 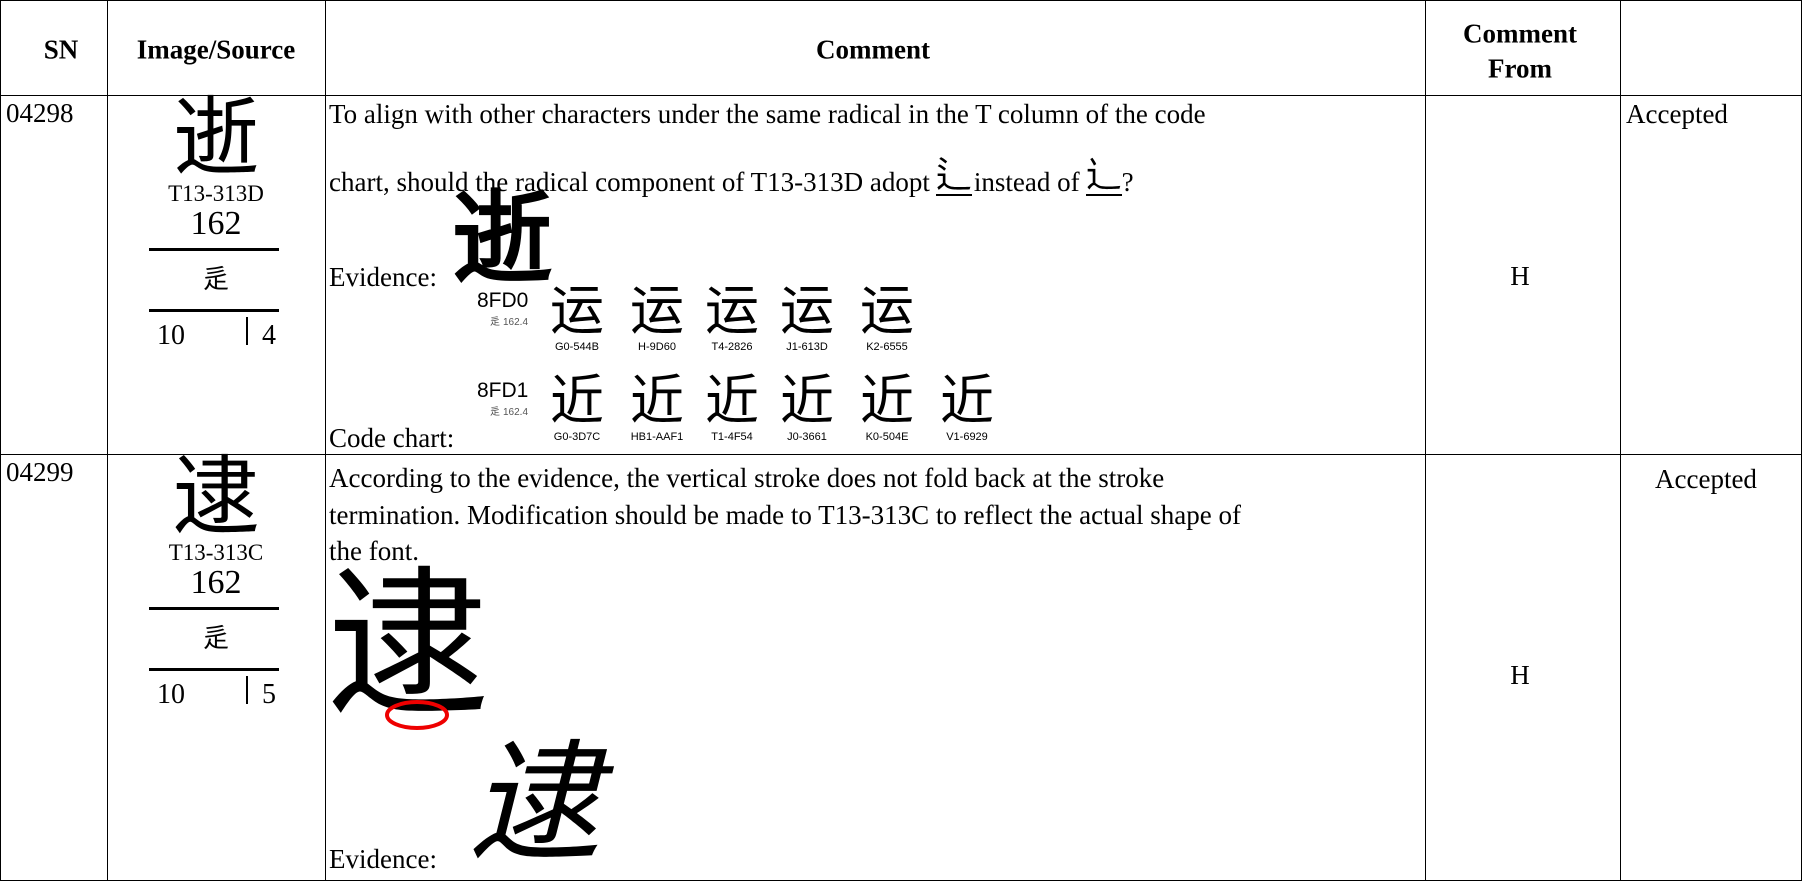 What do you see at coordinates (40, 113) in the screenshot?
I see `sn: 04298` at bounding box center [40, 113].